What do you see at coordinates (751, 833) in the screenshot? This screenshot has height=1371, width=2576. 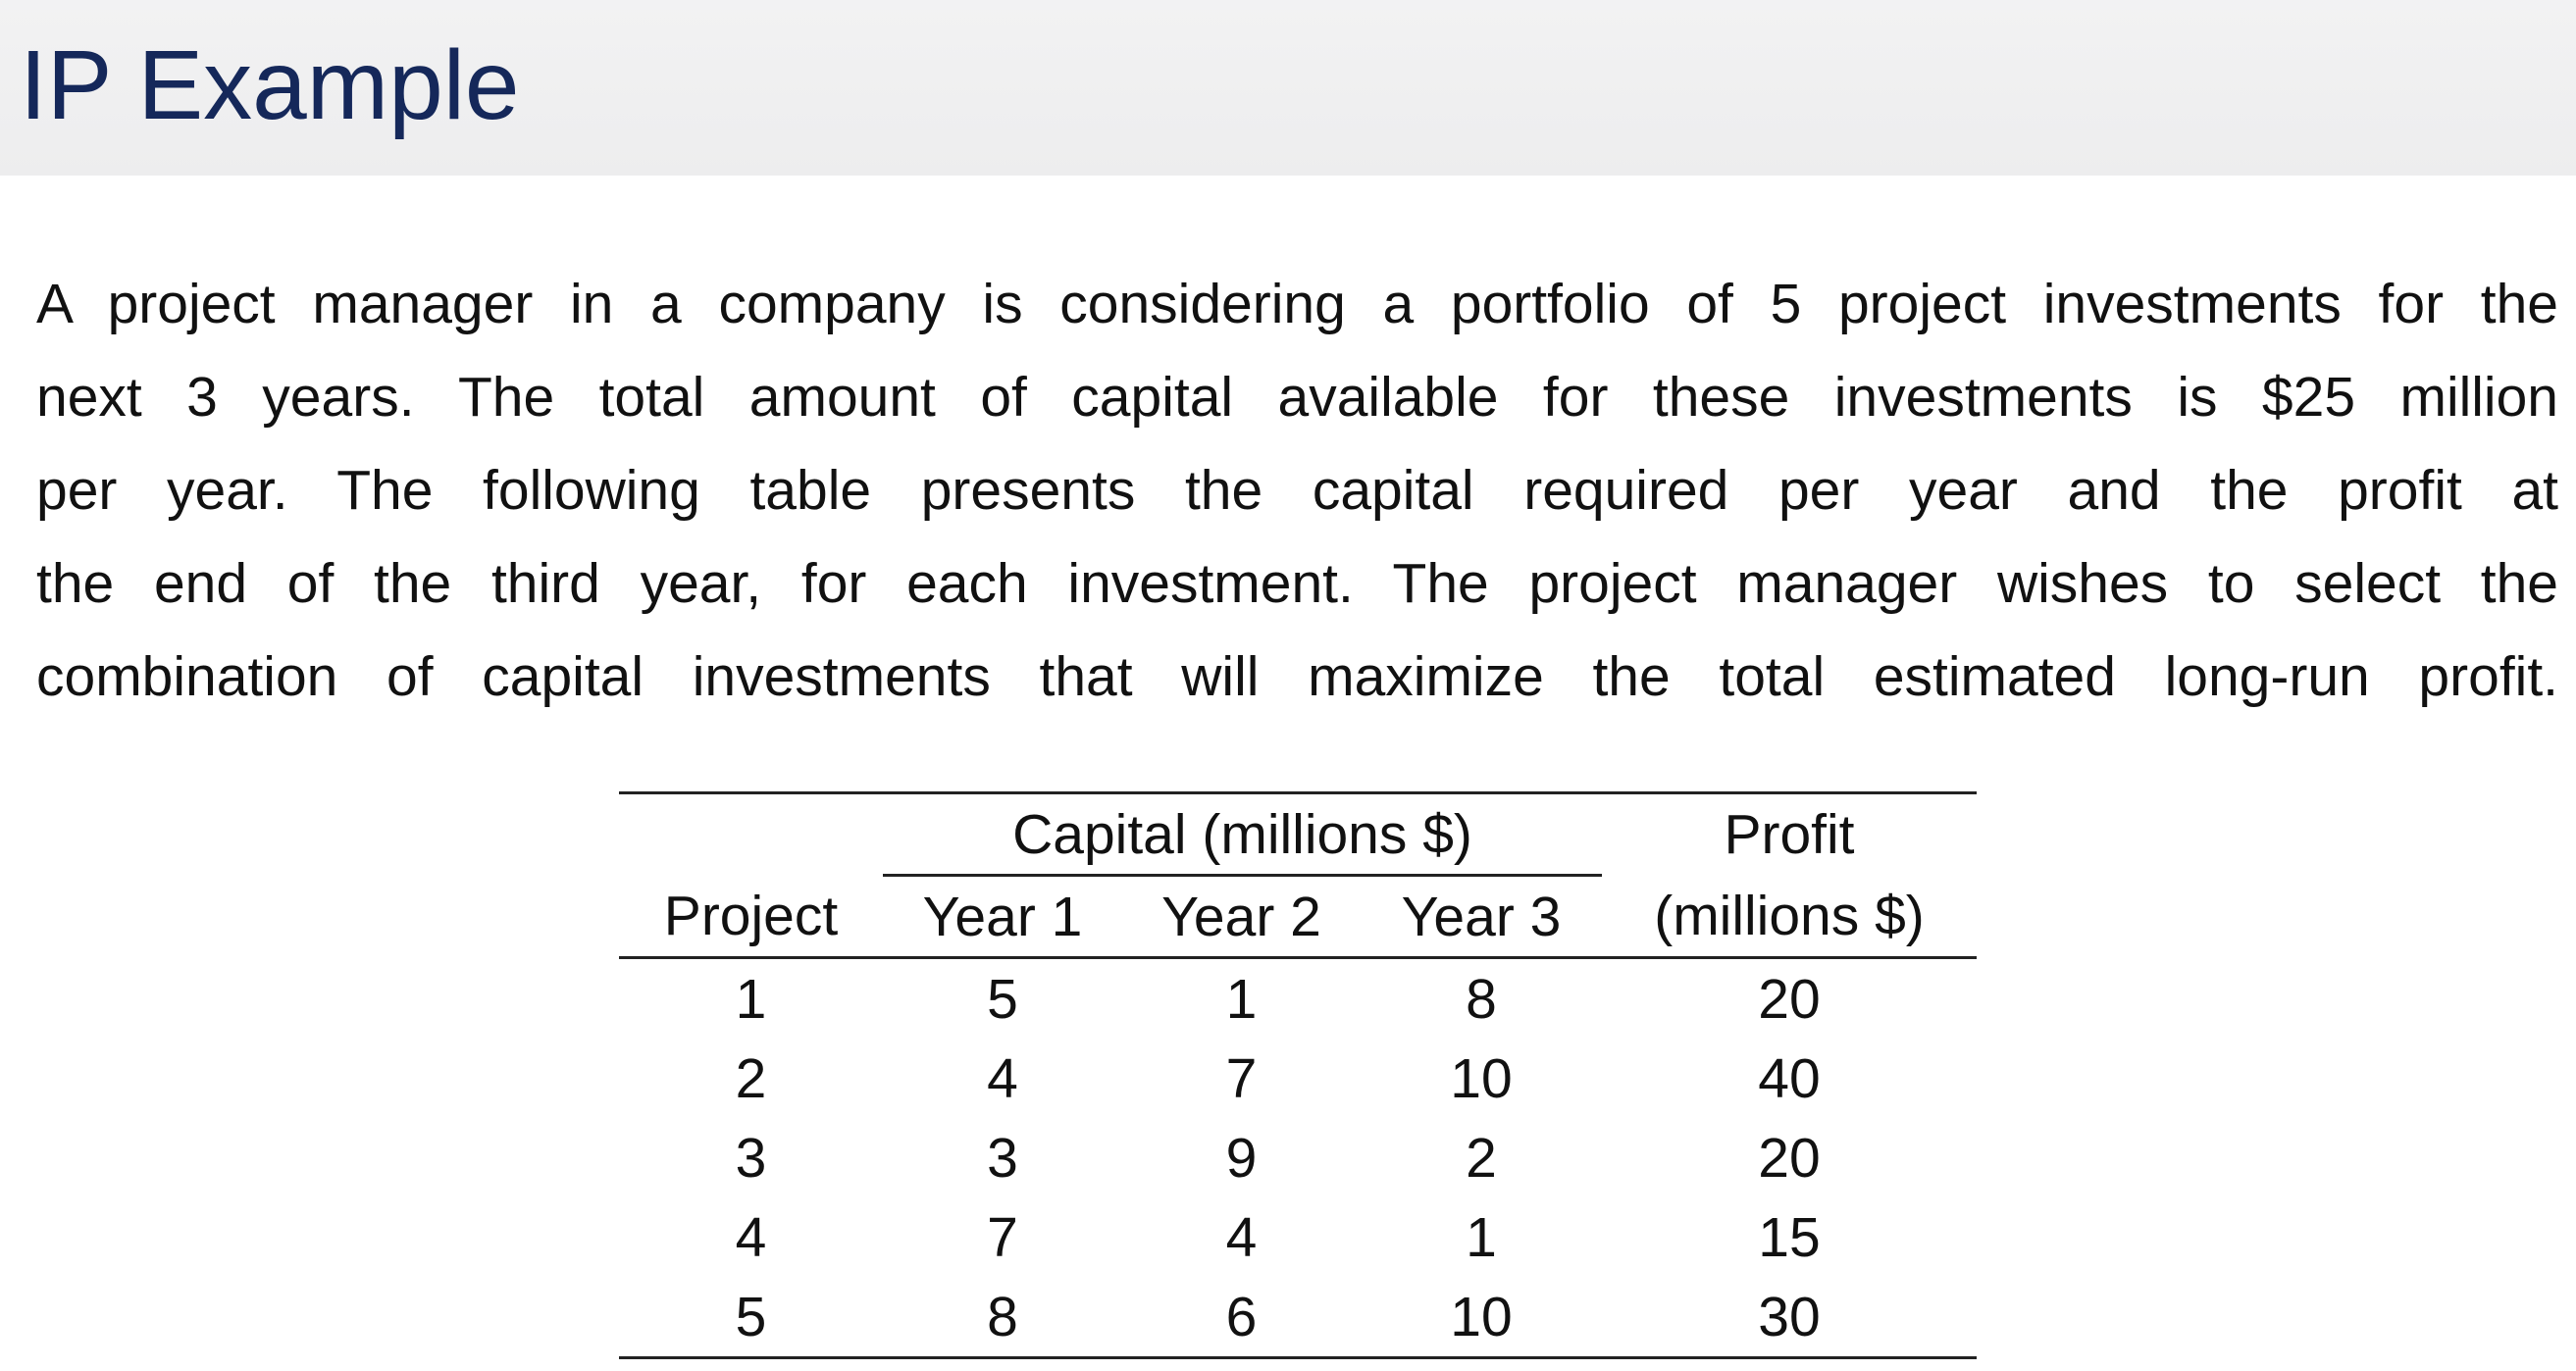 I see `empty-cell` at bounding box center [751, 833].